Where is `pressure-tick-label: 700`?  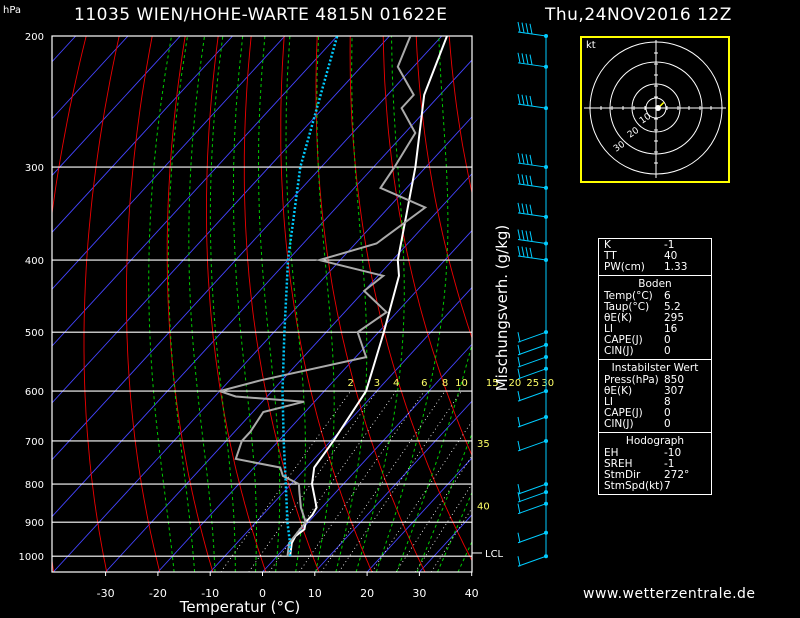
pressure-tick-label: 700 is located at coordinates (34, 442).